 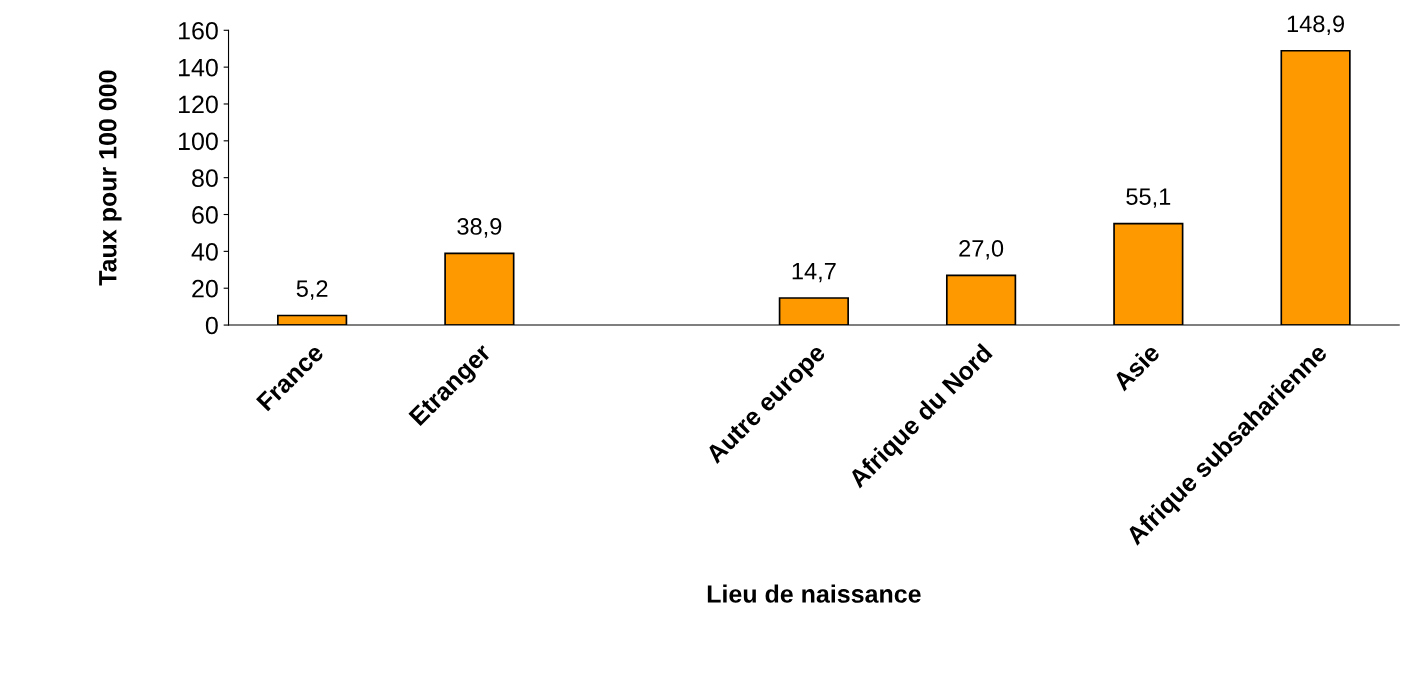 I want to click on data-label: 27,0, so click(x=981, y=250).